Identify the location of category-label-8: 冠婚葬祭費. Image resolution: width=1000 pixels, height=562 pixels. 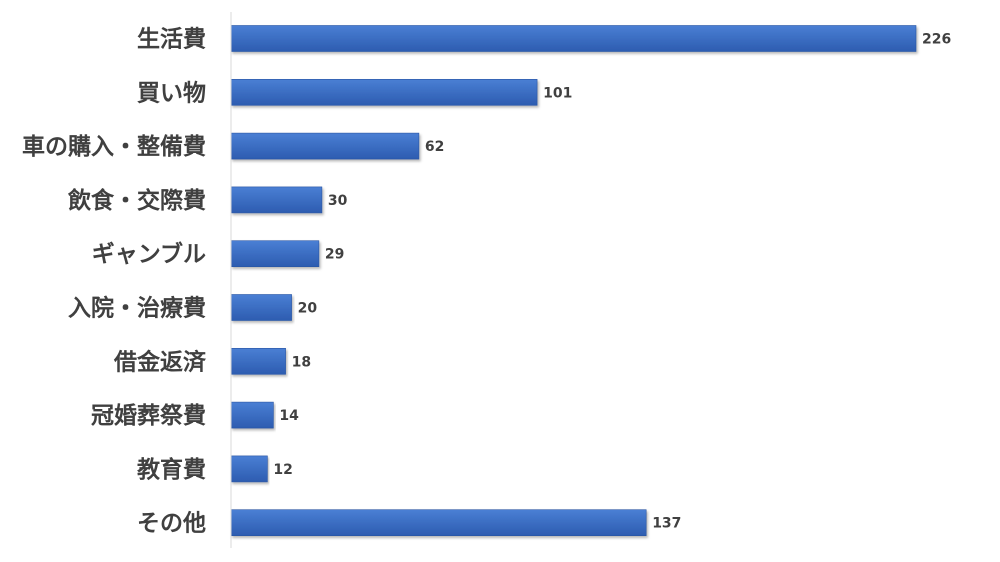
(148, 415).